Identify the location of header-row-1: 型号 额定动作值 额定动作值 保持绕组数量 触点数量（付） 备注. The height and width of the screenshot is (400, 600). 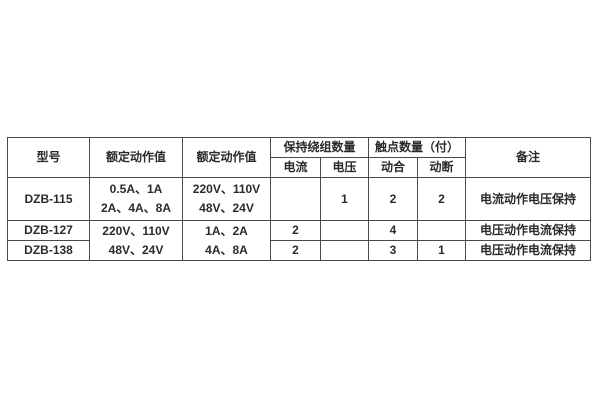
(299, 157).